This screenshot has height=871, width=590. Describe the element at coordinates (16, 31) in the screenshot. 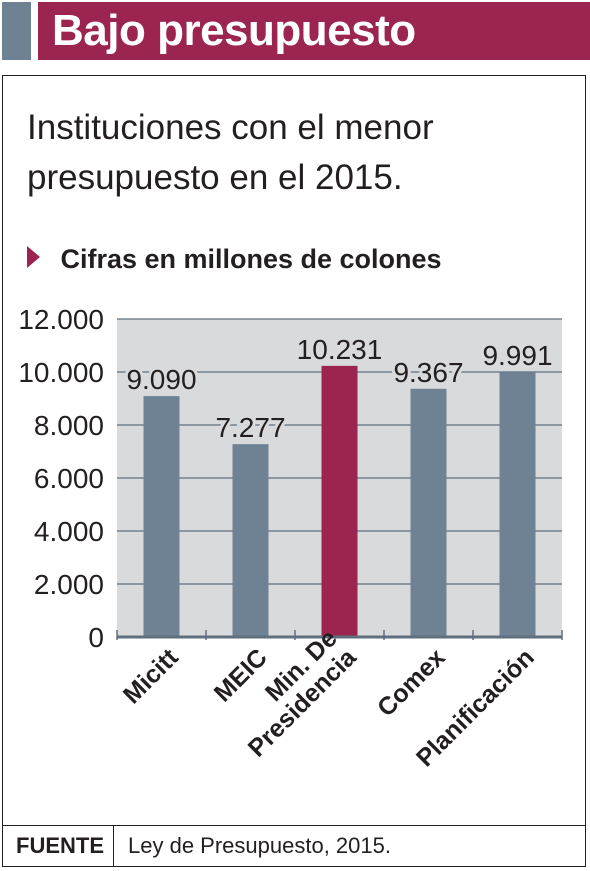

I see `header-accent-tab` at that location.